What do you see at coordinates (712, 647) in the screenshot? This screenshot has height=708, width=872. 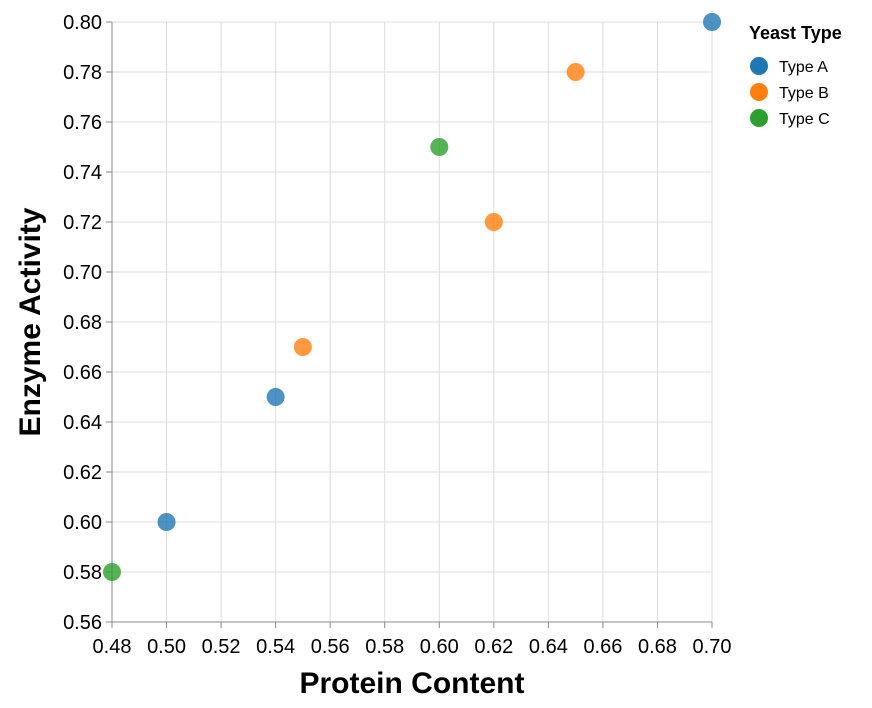 I see `x-tick-label: 0.70` at bounding box center [712, 647].